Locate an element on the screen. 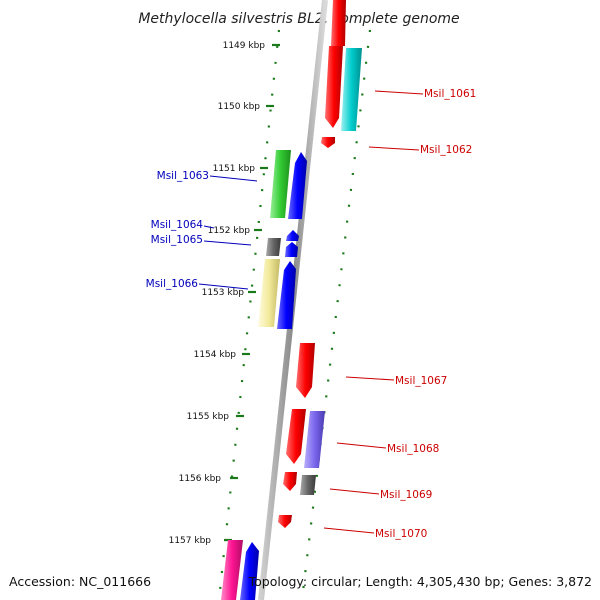 Image resolution: width=600 pixels, height=600 pixels. kbp-label: 1152 kbp is located at coordinates (229, 231).